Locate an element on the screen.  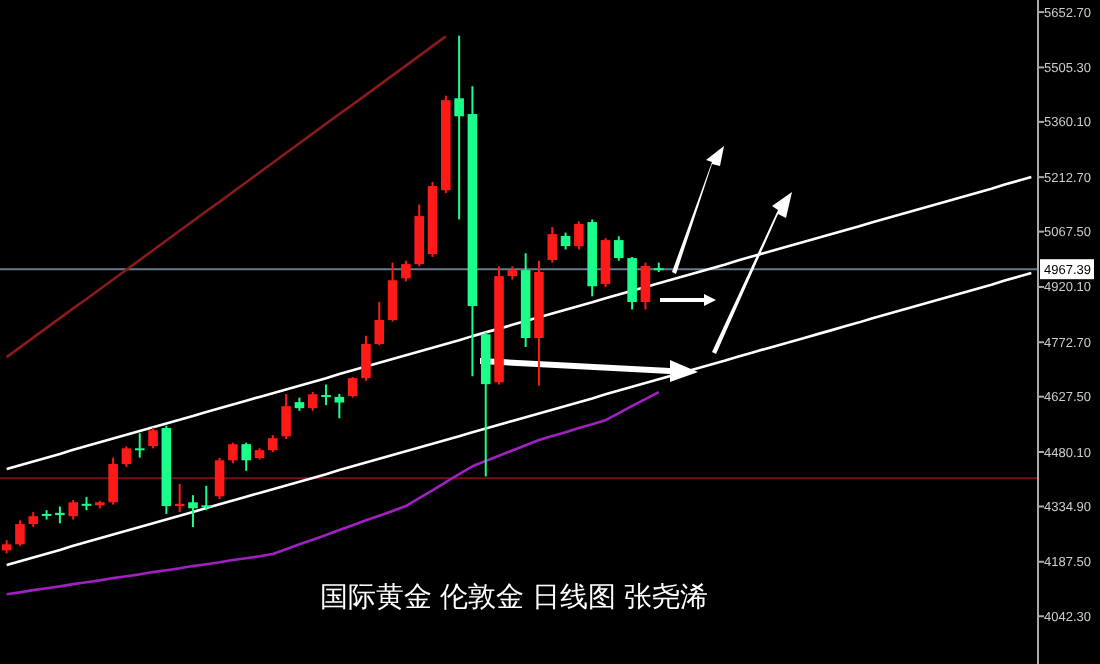
text: 国际黄金 伦敦金 日线图 张尧浠 is located at coordinates (514, 596).